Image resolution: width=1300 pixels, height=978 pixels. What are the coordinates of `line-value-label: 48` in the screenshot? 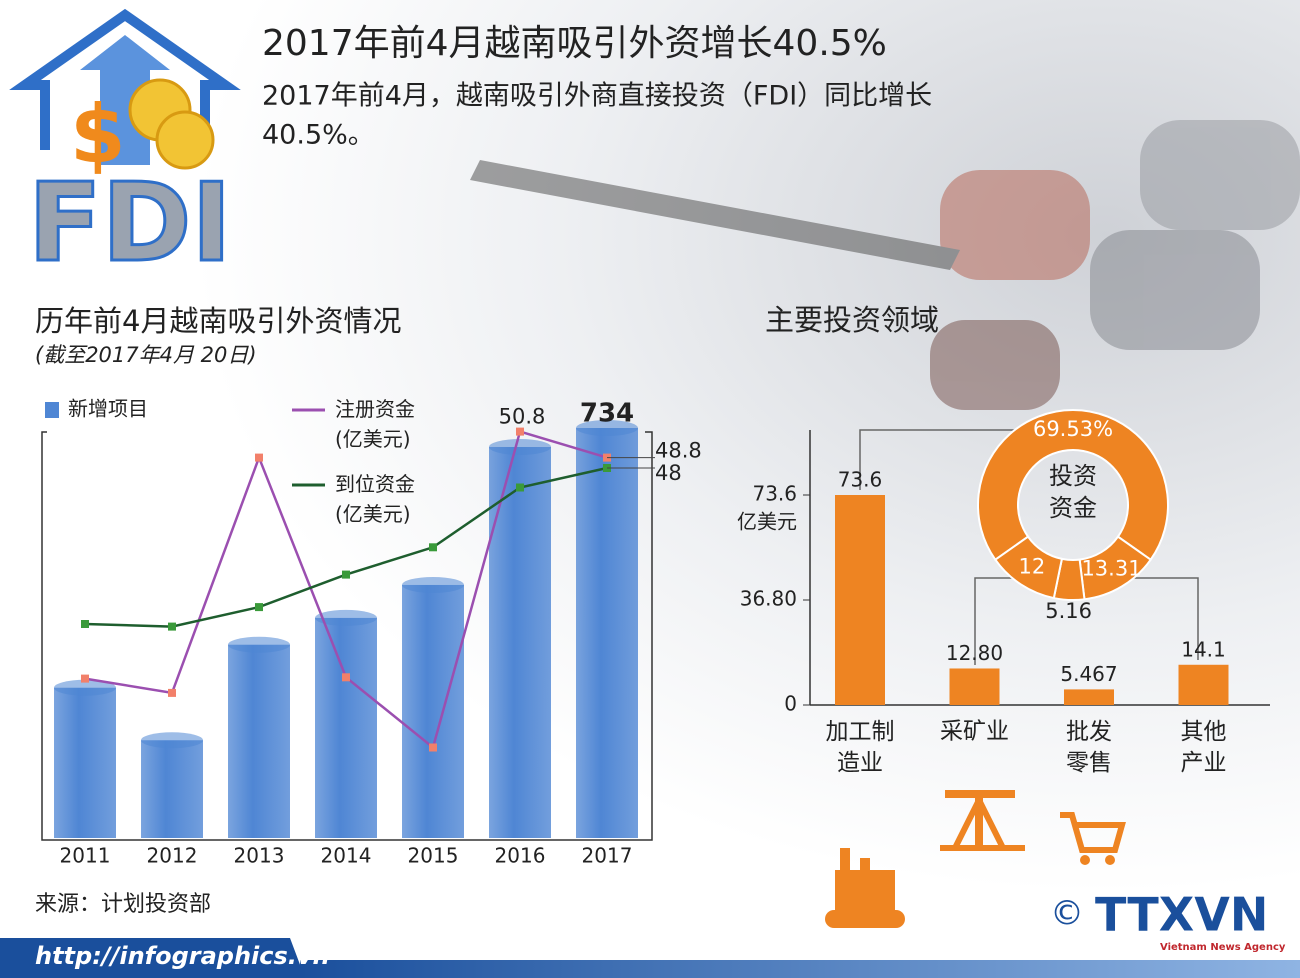 It's located at (668, 473).